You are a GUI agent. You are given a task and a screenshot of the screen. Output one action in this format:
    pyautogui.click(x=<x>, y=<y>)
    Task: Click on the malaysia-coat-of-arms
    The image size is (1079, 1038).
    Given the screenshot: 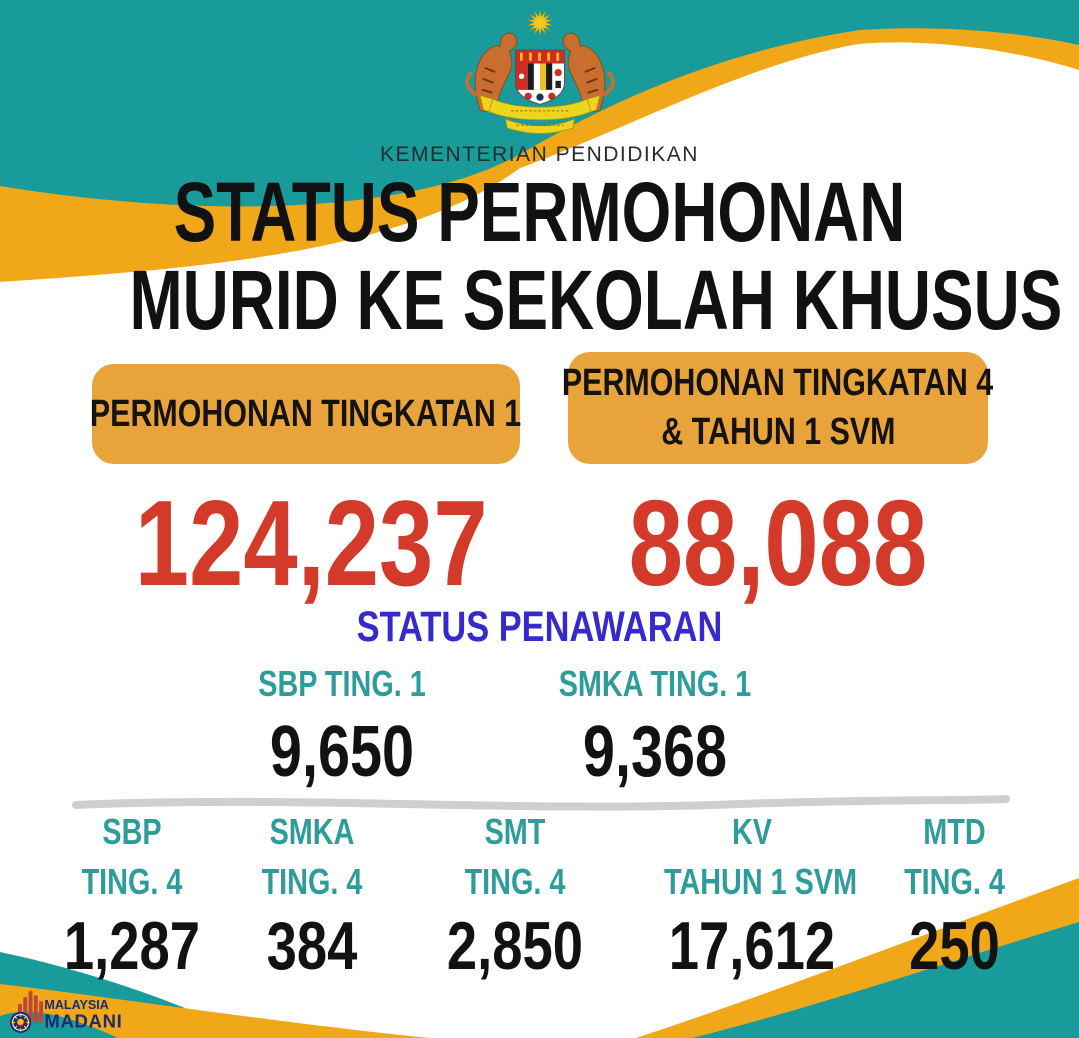 What is the action you would take?
    pyautogui.click(x=540, y=71)
    